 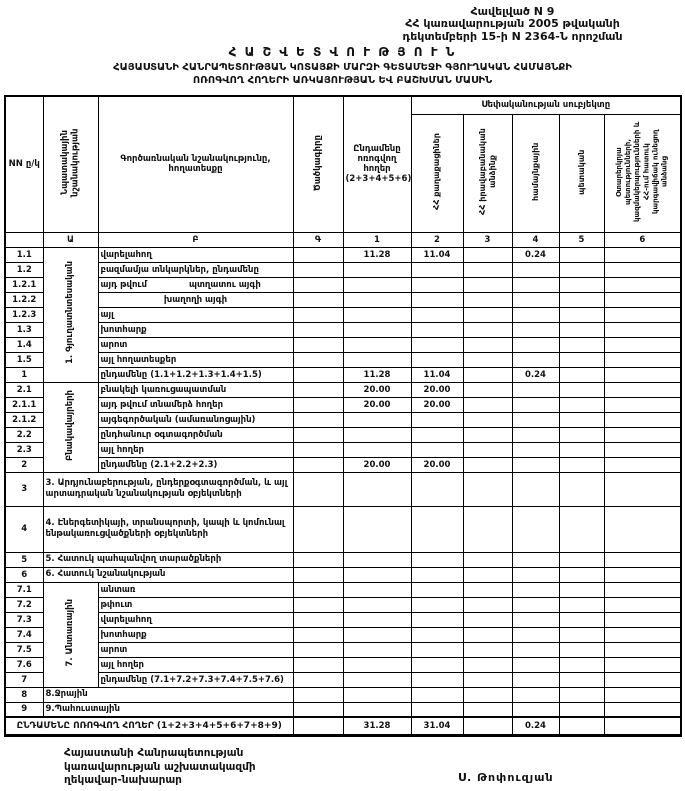 What do you see at coordinates (24, 239) in the screenshot?
I see `letter-cell` at bounding box center [24, 239].